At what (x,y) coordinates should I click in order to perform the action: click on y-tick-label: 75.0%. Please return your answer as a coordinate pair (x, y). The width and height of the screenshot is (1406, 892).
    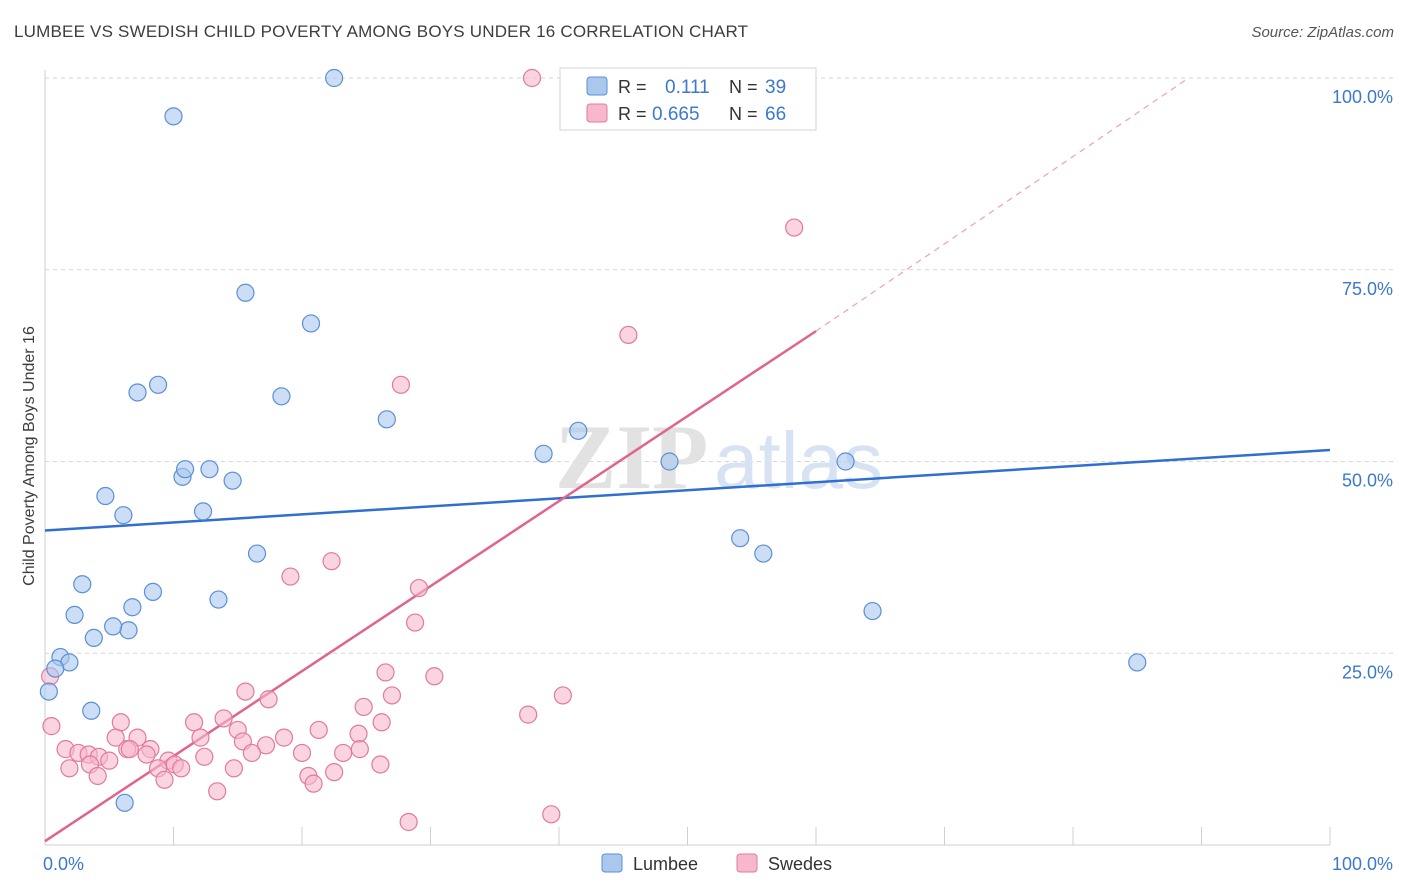
    Looking at the image, I should click on (1367, 289).